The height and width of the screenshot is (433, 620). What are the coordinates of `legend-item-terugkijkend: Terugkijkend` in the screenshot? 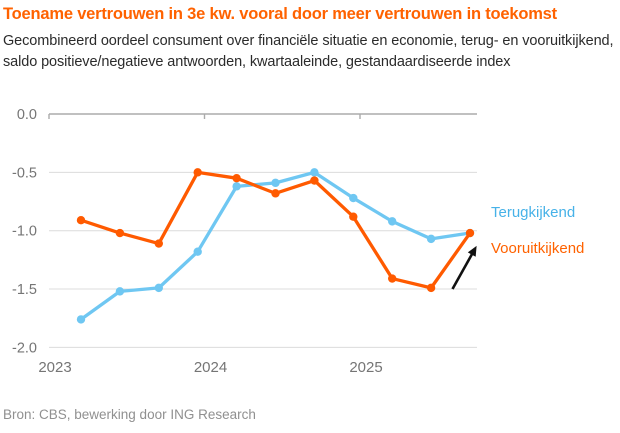 It's located at (533, 212).